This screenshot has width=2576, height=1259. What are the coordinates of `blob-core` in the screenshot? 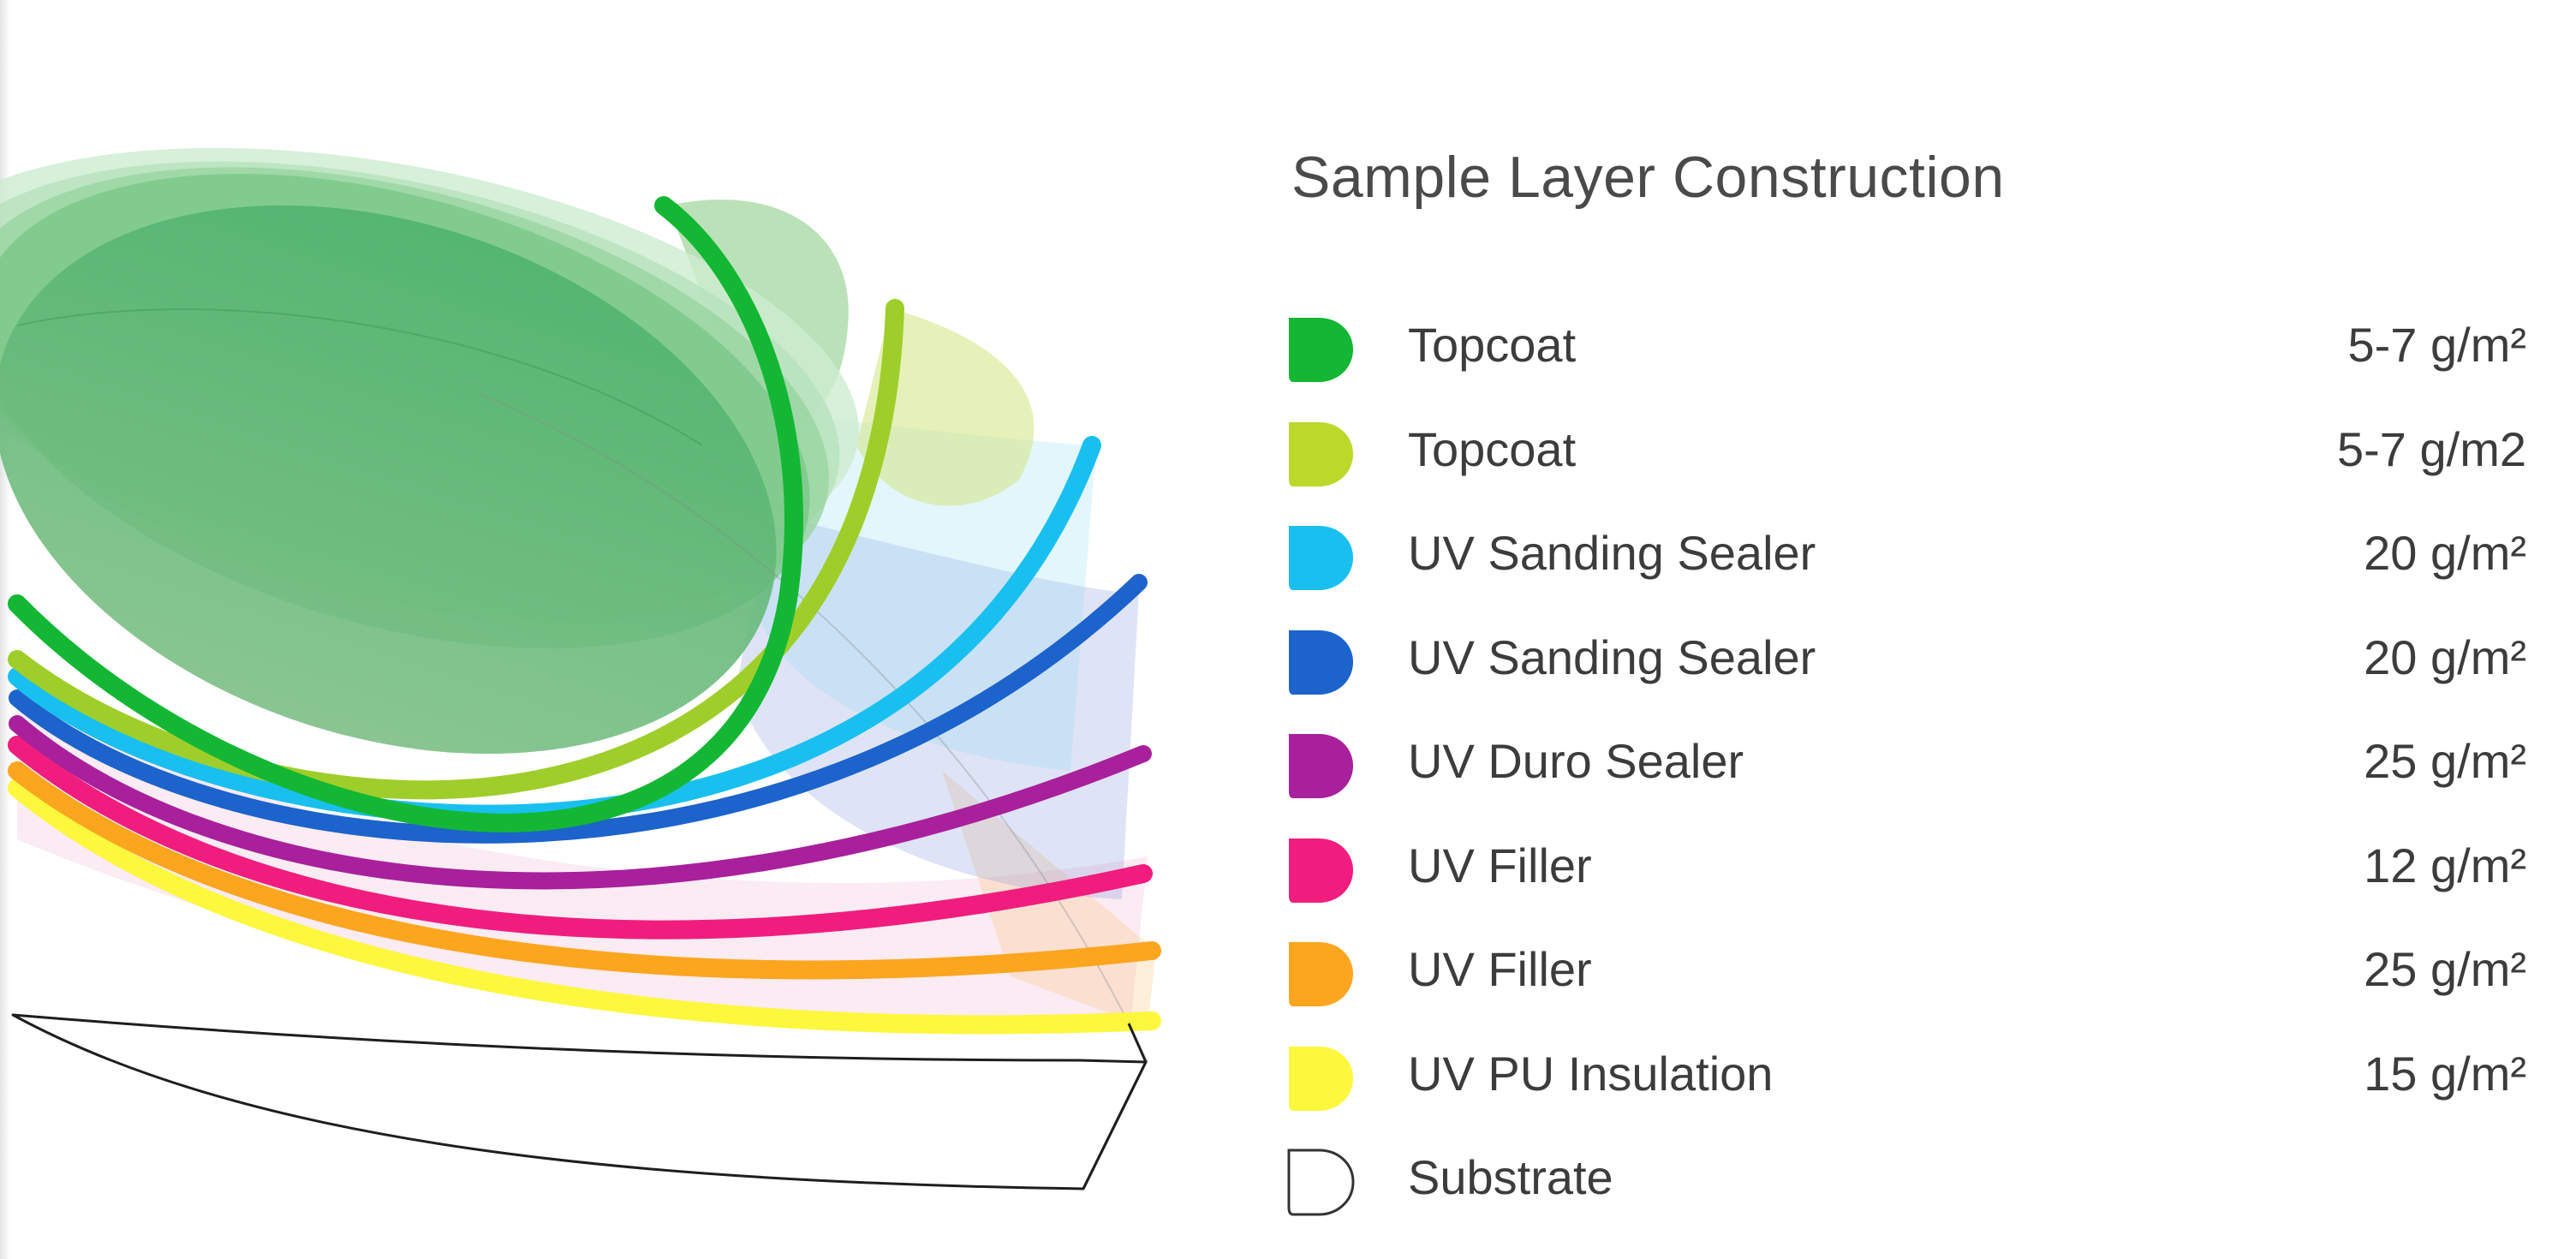 It's located at (389, 480).